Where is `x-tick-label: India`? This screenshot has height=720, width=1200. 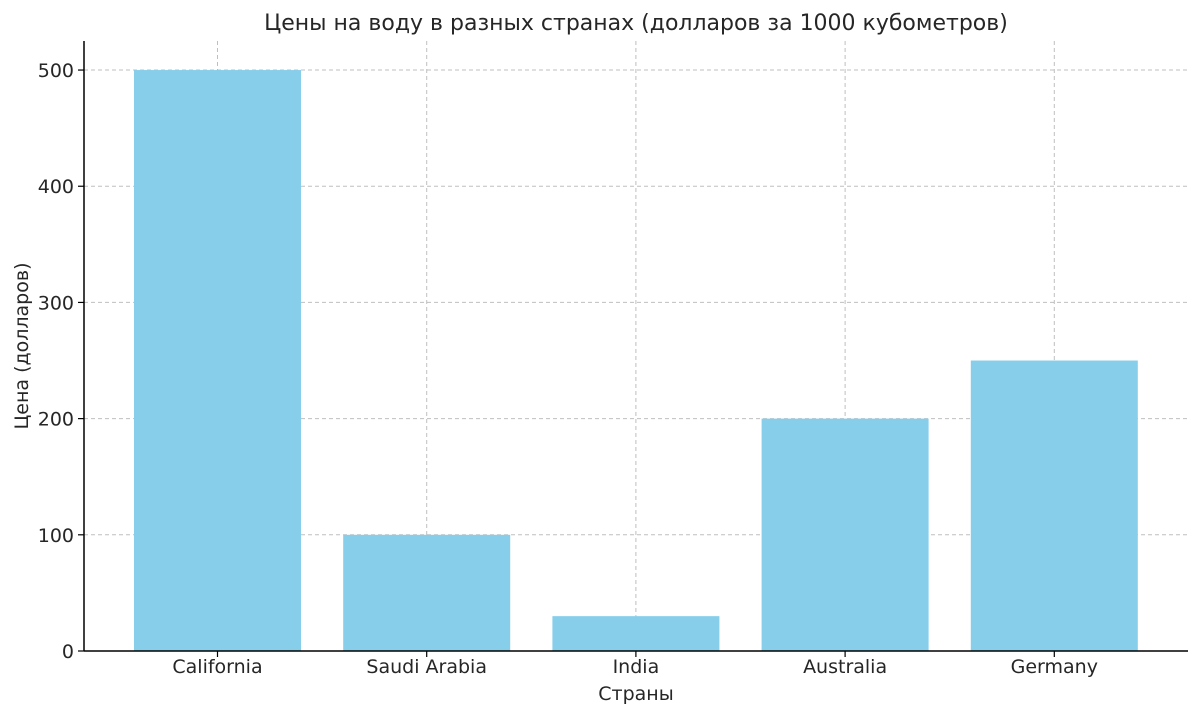 x-tick-label: India is located at coordinates (636, 667).